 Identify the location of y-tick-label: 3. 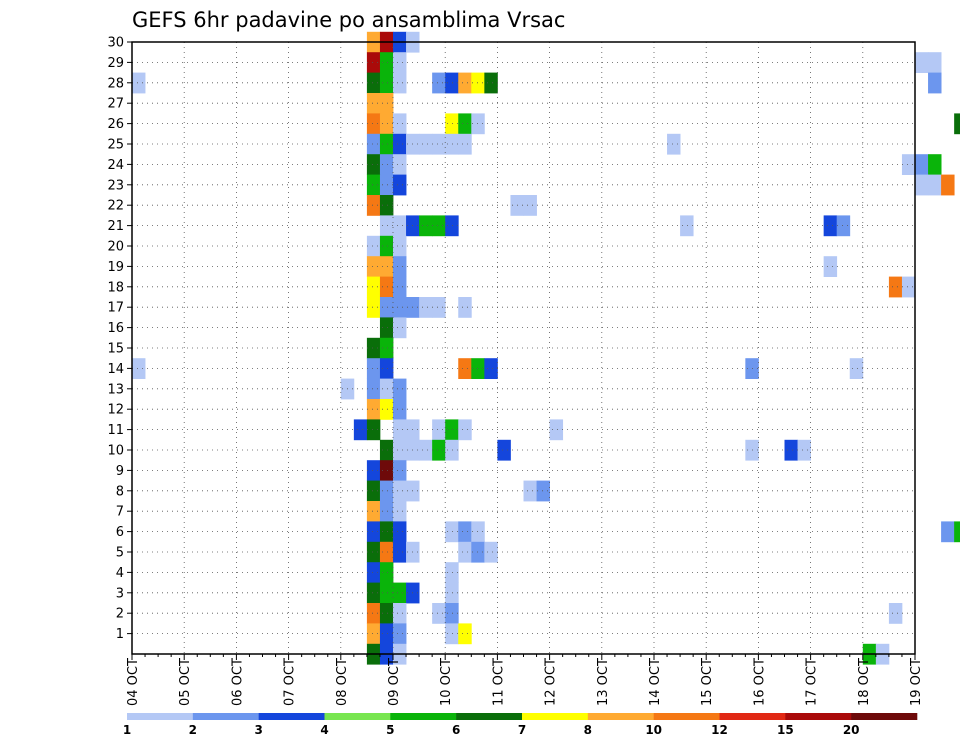
(120, 593).